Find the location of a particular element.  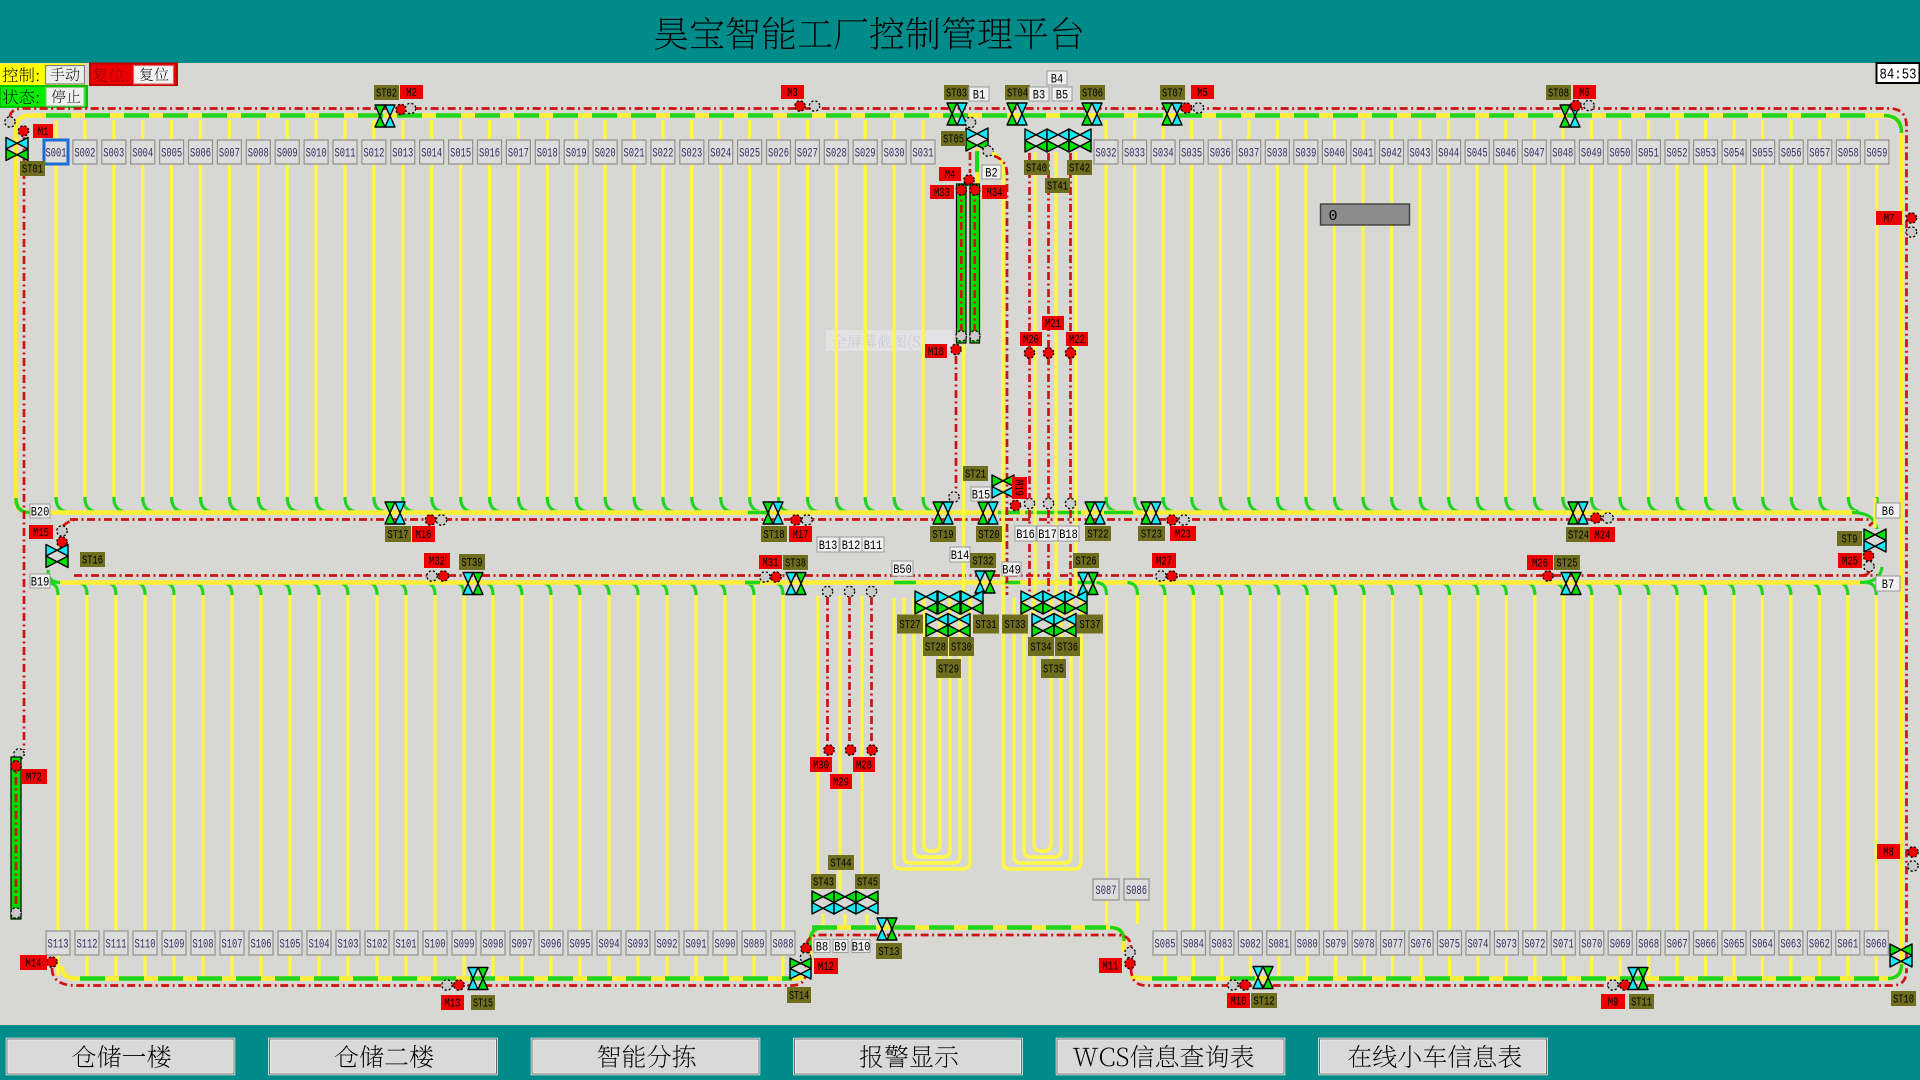

svg-text: M9 is located at coordinates (1613, 1003).